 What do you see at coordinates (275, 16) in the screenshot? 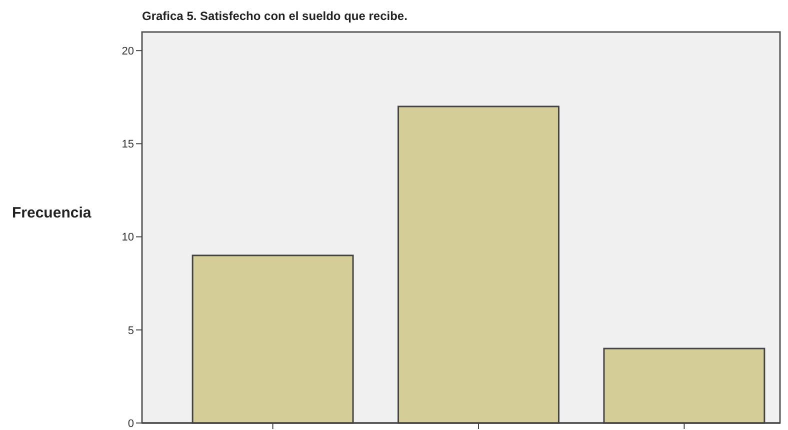
I see `chart-title: Grafica 5. Satisfecho con el sueldo que recibe.` at bounding box center [275, 16].